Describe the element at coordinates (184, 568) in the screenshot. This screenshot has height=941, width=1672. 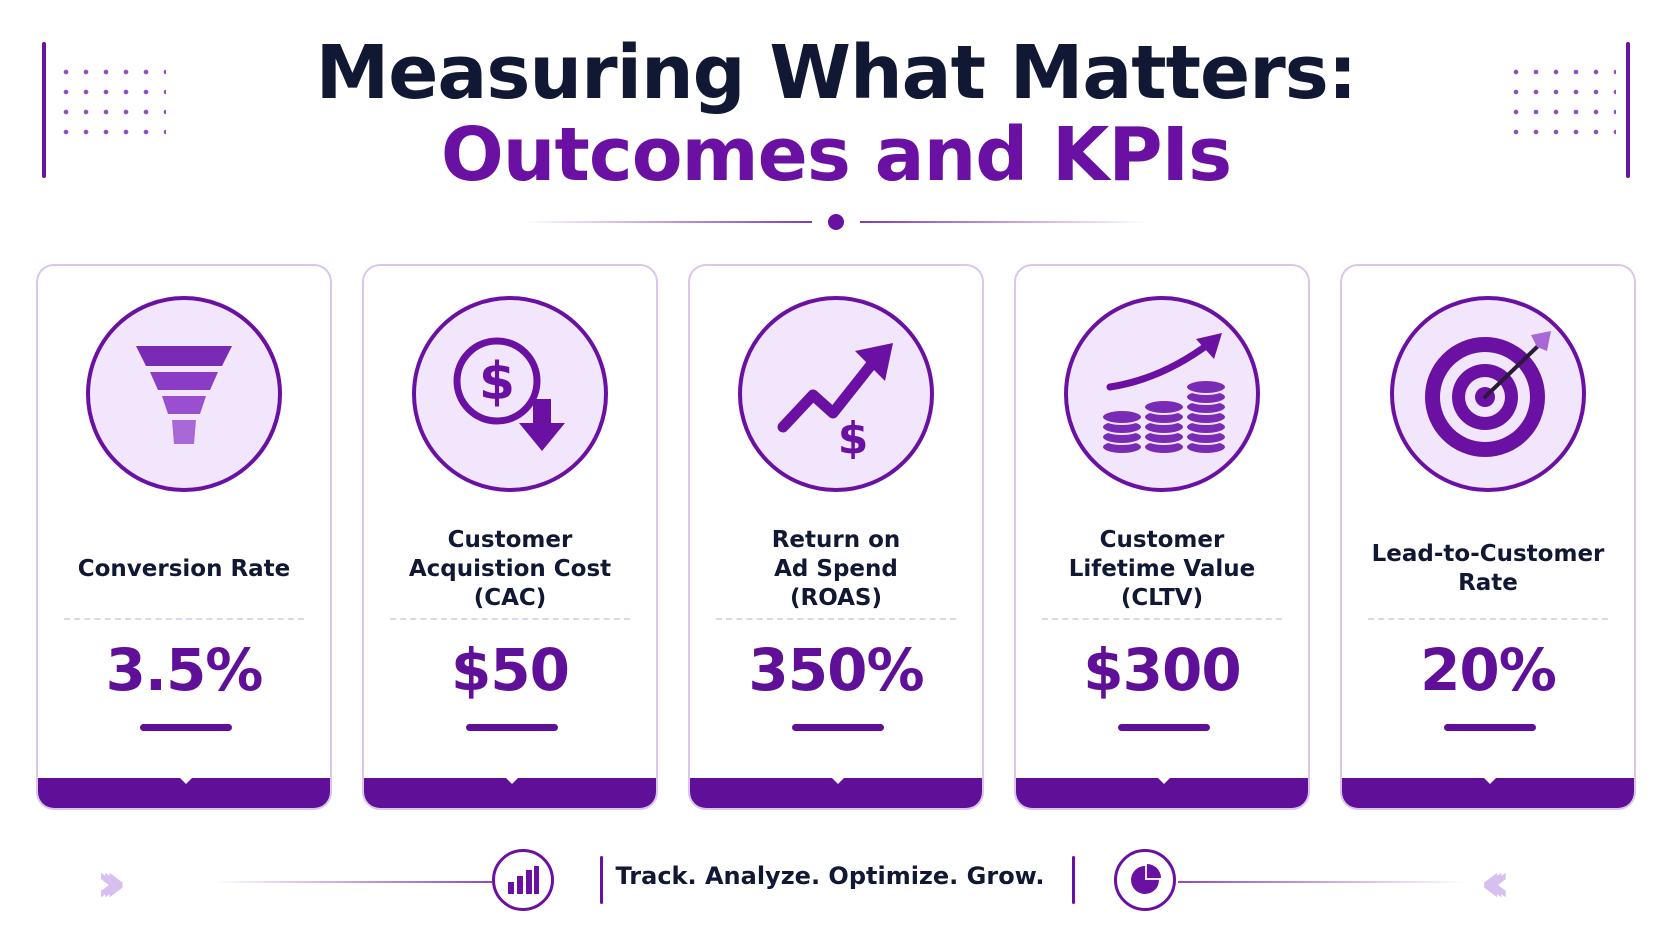
I see `kpi-label: Conversion Rate` at that location.